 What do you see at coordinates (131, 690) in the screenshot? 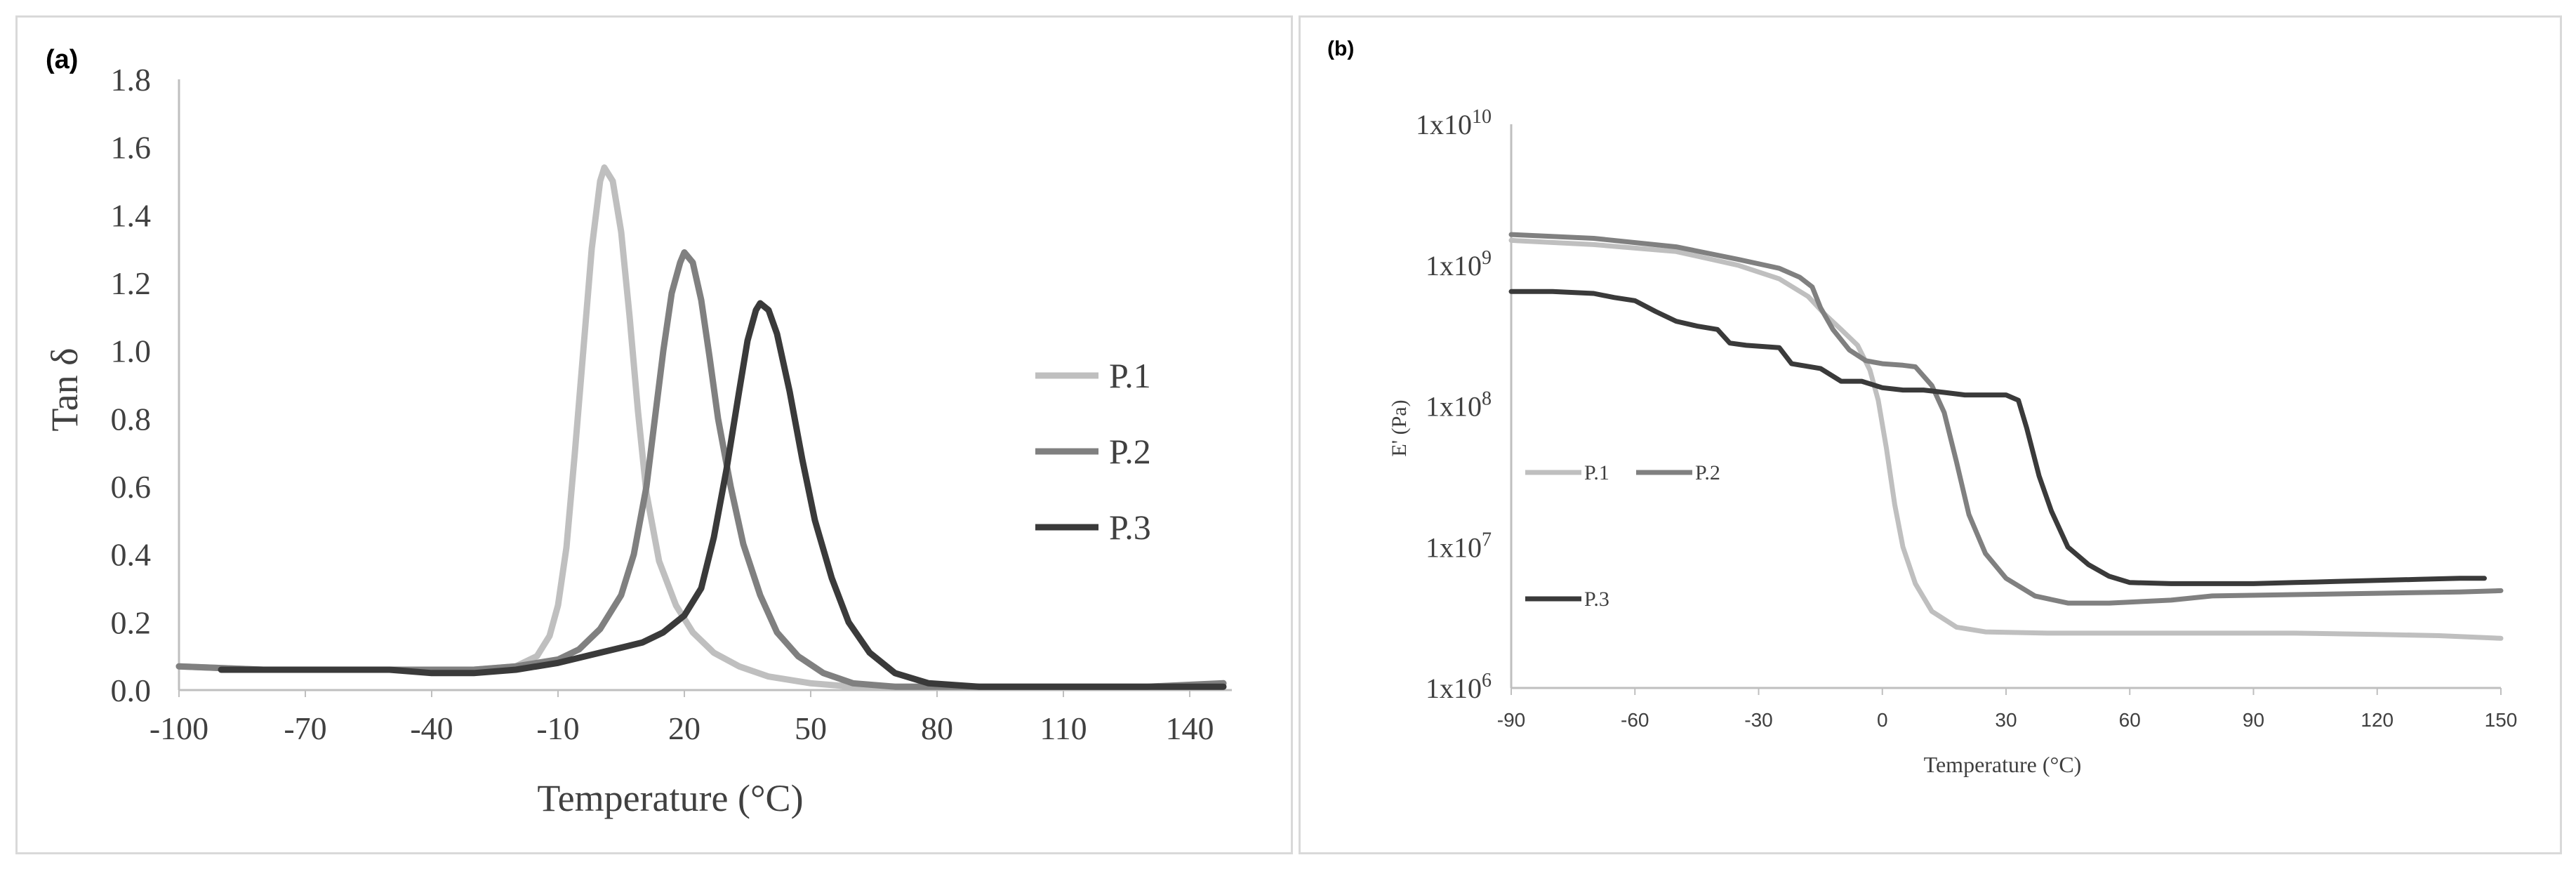
I see `y-tick-label: 0.0` at bounding box center [131, 690].